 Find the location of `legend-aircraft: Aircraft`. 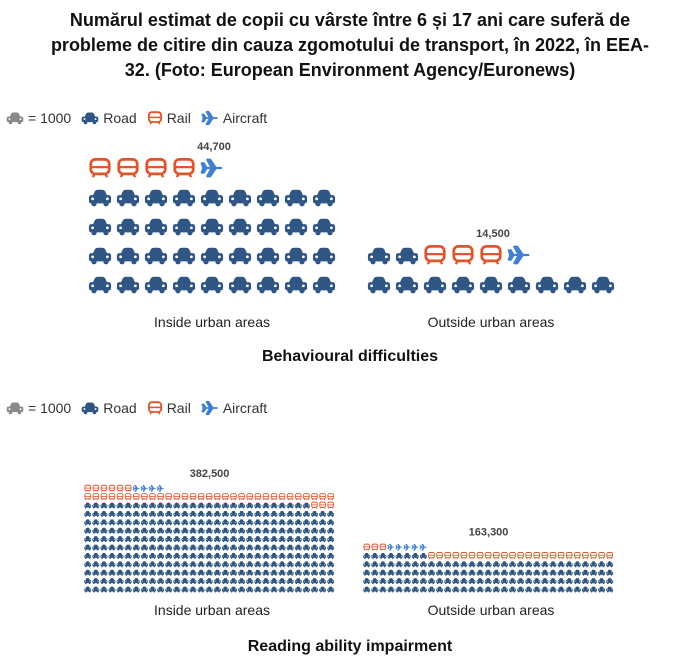

legend-aircraft: Aircraft is located at coordinates (234, 408).